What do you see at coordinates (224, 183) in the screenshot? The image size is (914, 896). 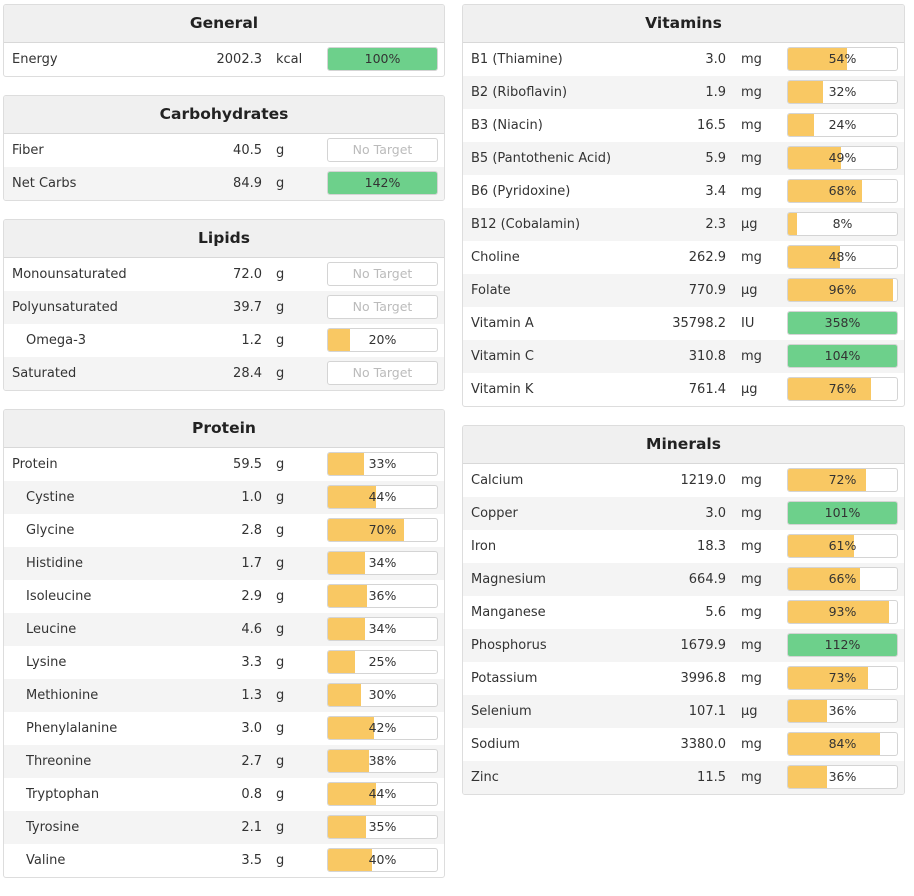 I see `nutrient-row-net-carbs: Net Carbs 84.9 g 142%` at bounding box center [224, 183].